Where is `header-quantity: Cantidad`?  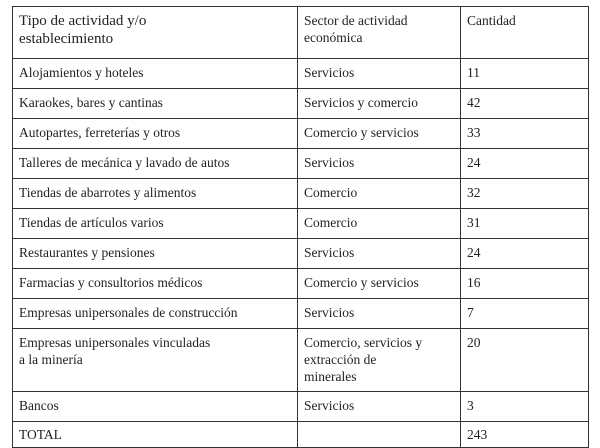 header-quantity: Cantidad is located at coordinates (524, 32).